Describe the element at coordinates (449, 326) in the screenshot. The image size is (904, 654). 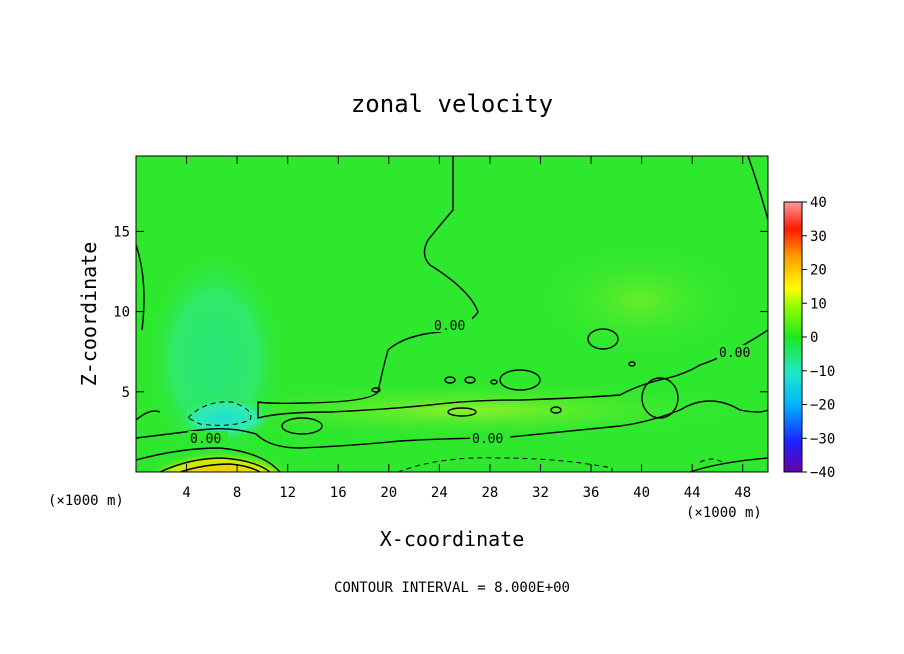
I see `contour-label-1: 0.00` at that location.